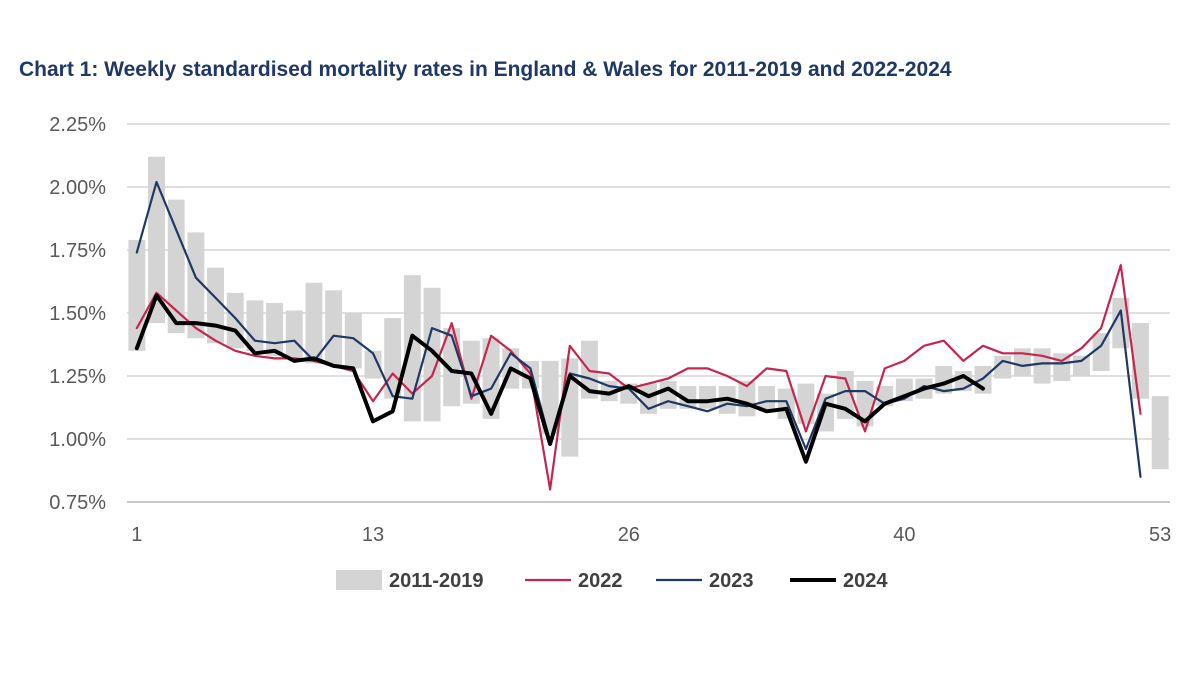 The height and width of the screenshot is (675, 1200). What do you see at coordinates (77, 125) in the screenshot?
I see `y-tick-label: 2.25%` at bounding box center [77, 125].